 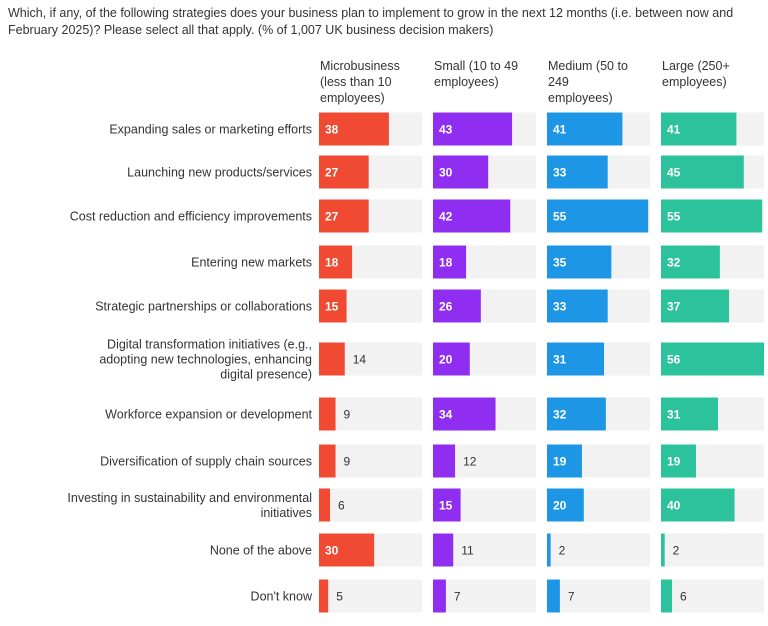 What do you see at coordinates (446, 307) in the screenshot?
I see `data-label: 26` at bounding box center [446, 307].